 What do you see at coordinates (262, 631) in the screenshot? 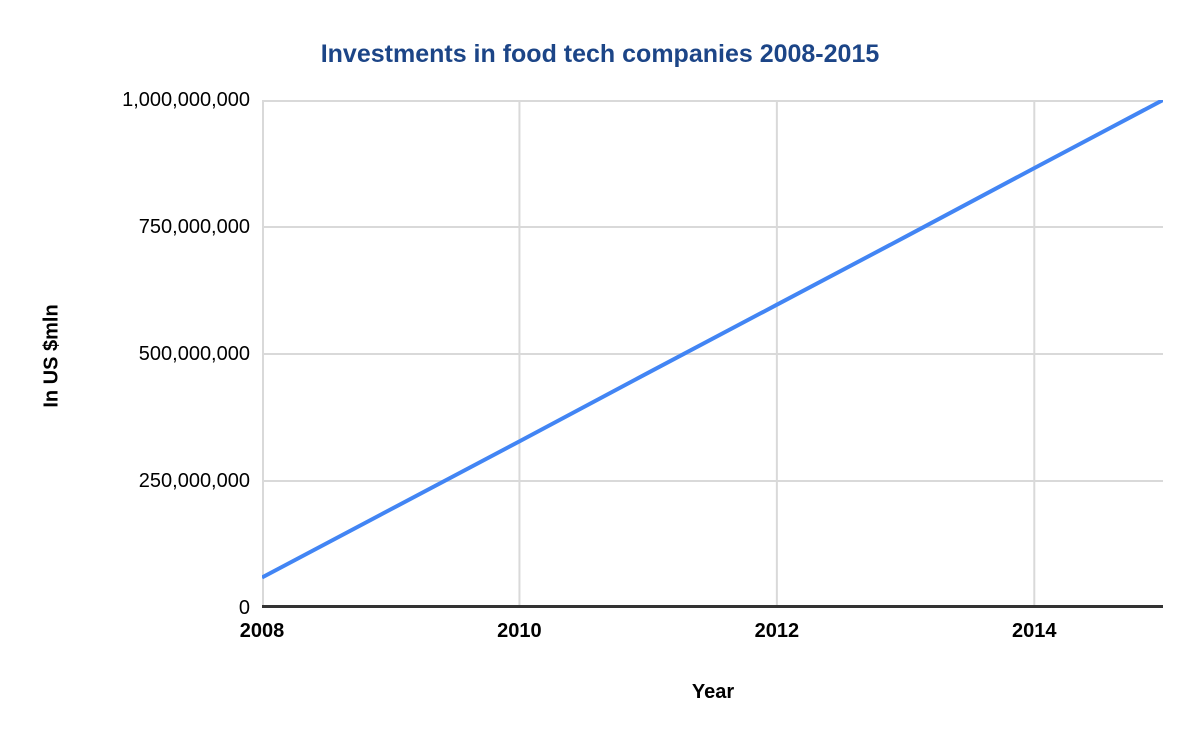
I see `x-tick-label: 2008` at bounding box center [262, 631].